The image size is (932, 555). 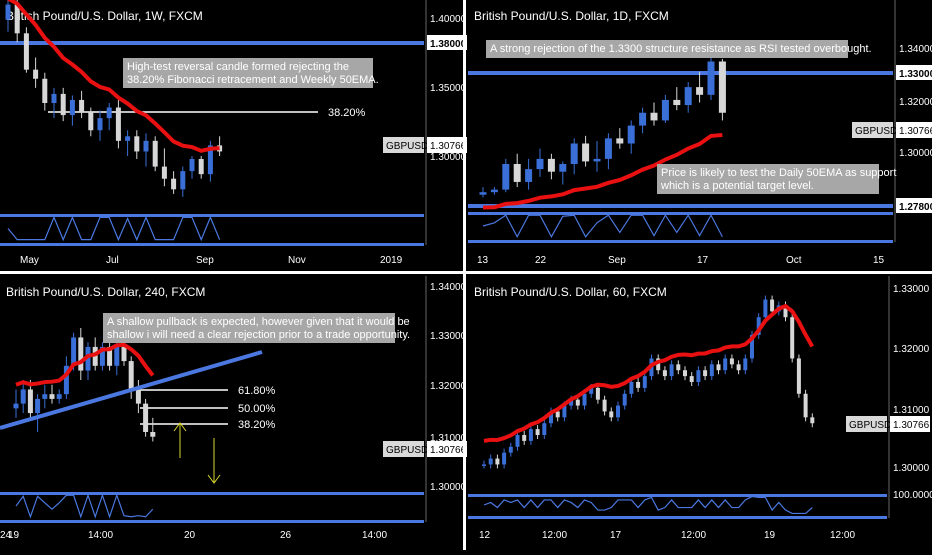 I want to click on resistance-level-line, so click(x=680, y=206).